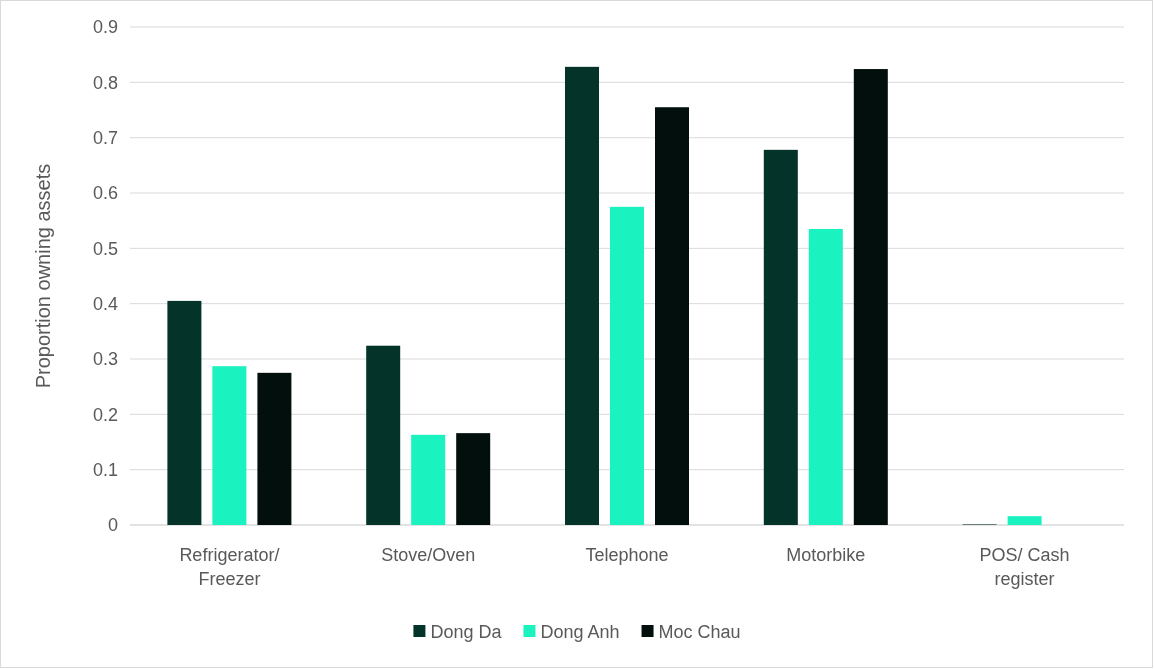  I want to click on legend-label: Dong Da, so click(466, 632).